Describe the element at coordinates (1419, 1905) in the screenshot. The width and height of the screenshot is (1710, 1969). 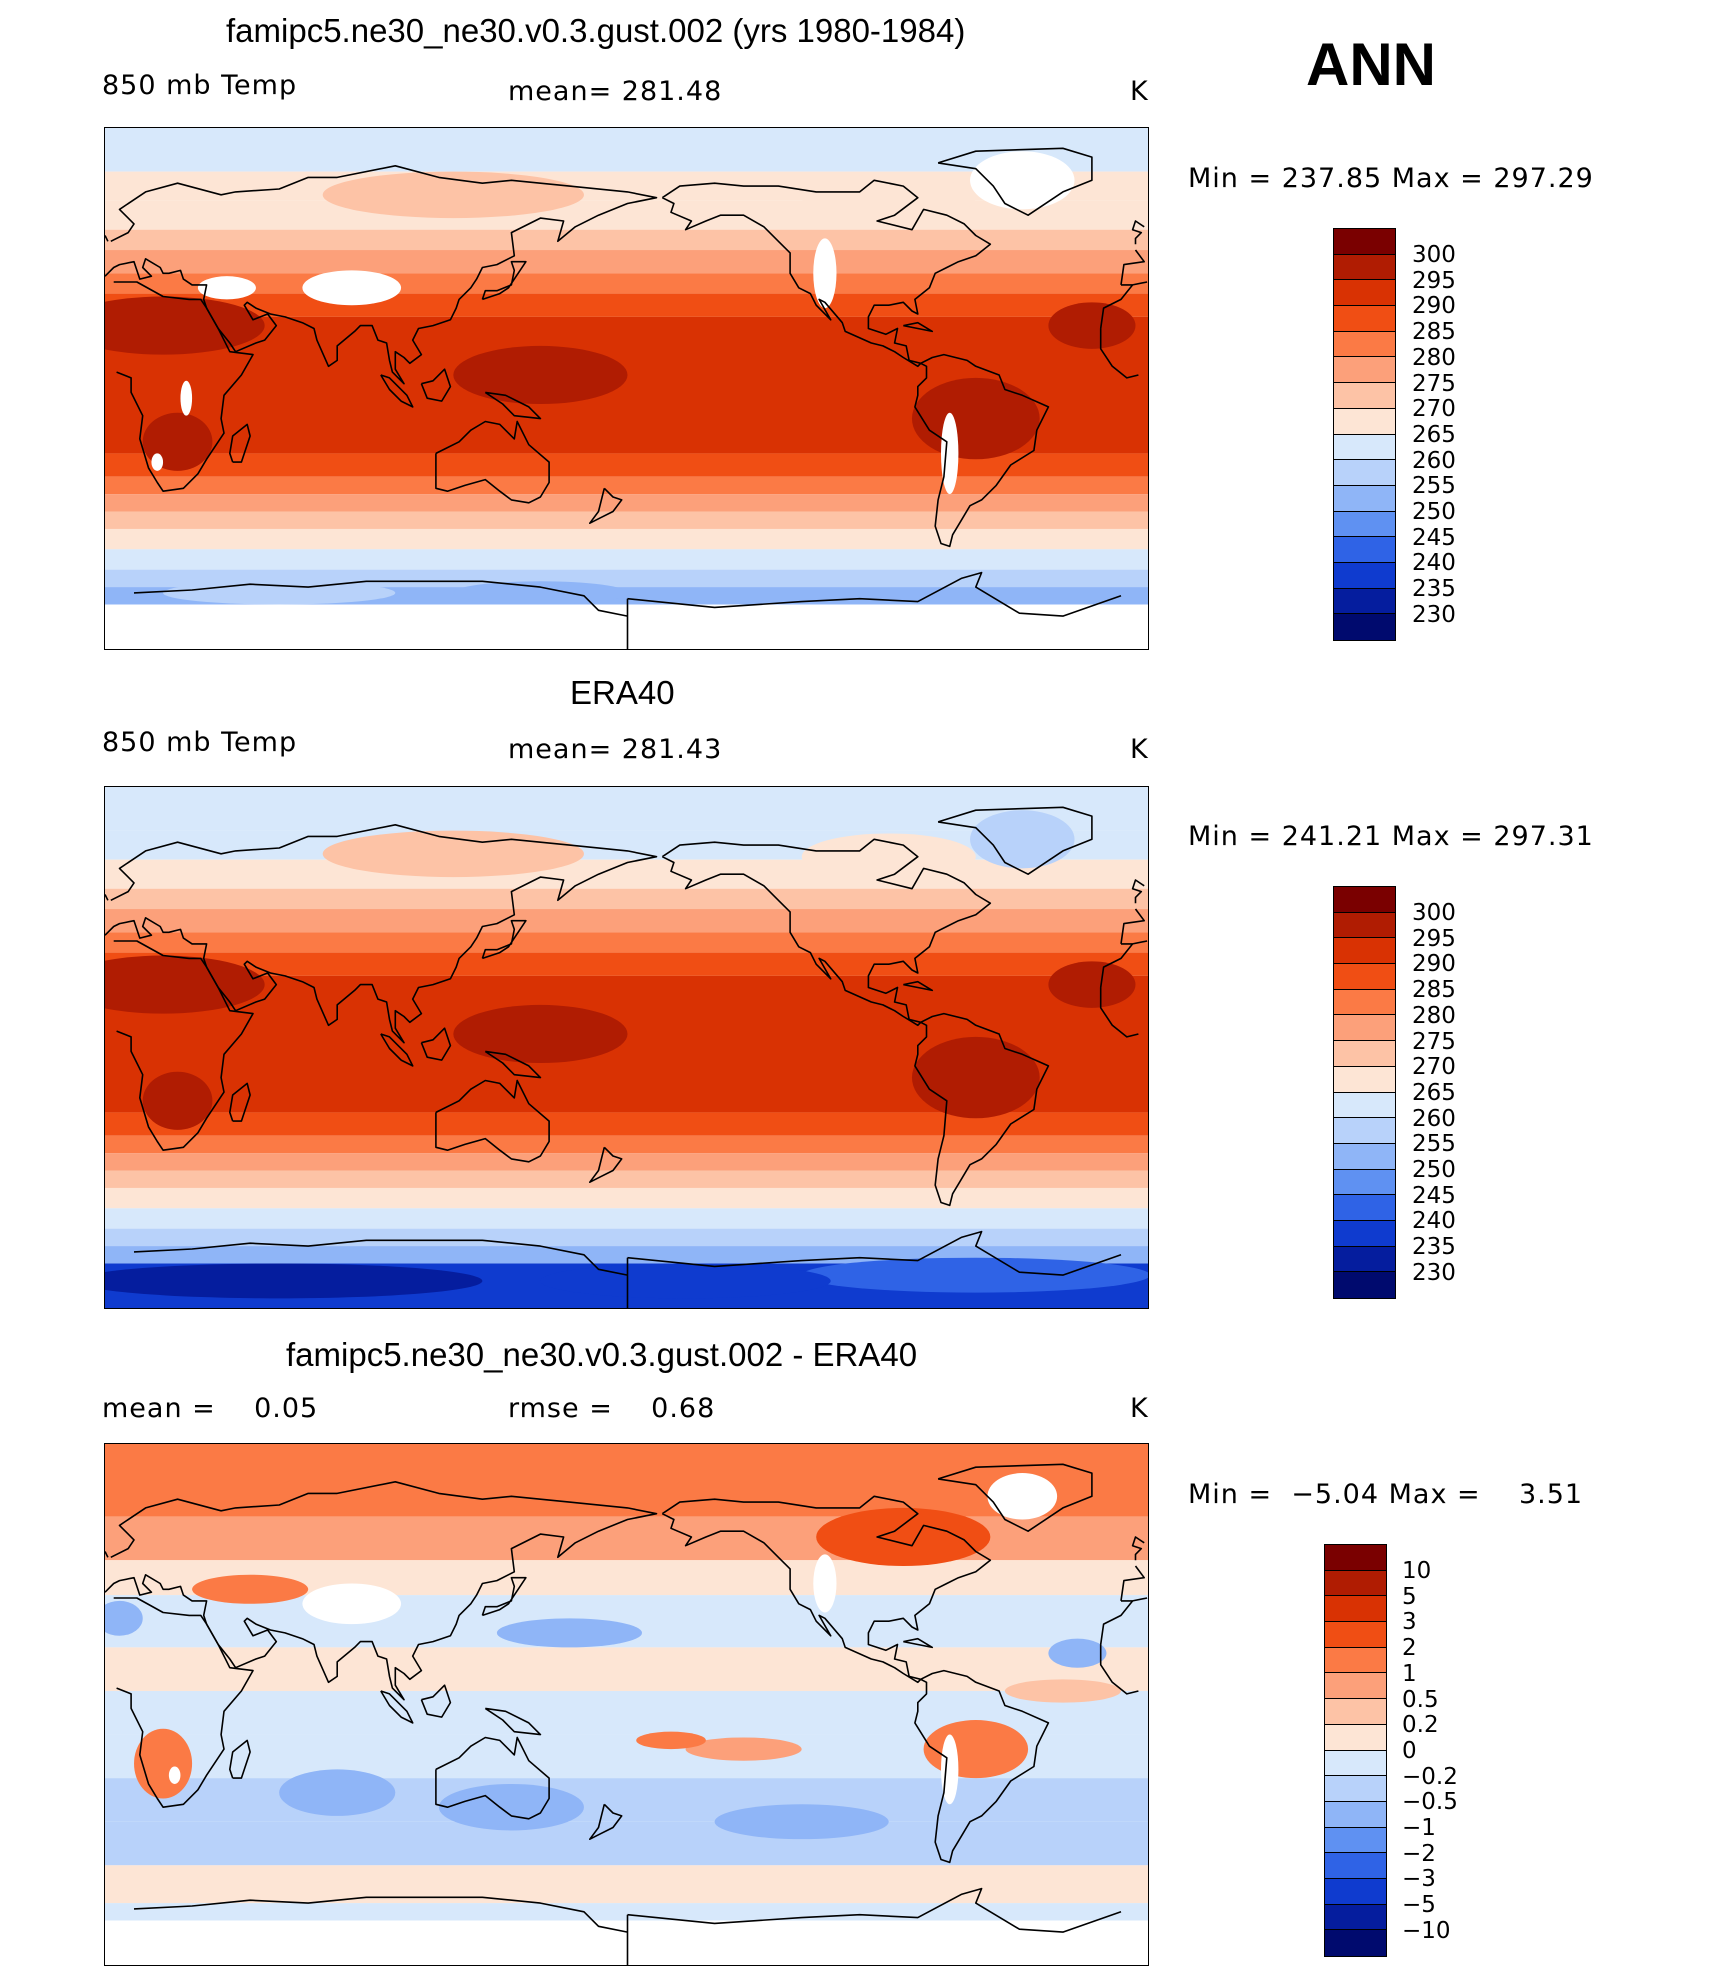
I see `colorbar-tick-label: −5` at that location.